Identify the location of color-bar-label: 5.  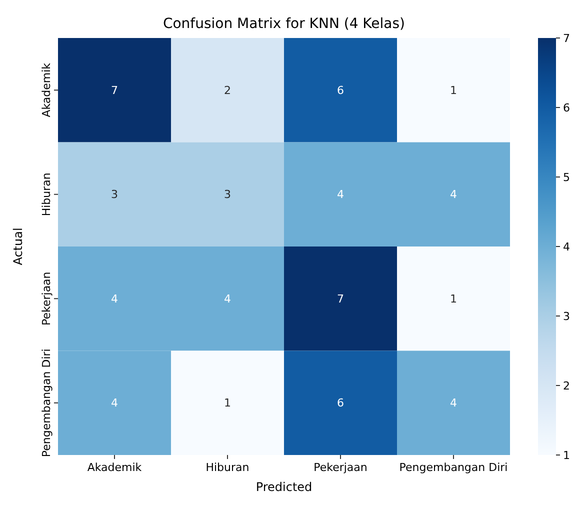
(566, 177).